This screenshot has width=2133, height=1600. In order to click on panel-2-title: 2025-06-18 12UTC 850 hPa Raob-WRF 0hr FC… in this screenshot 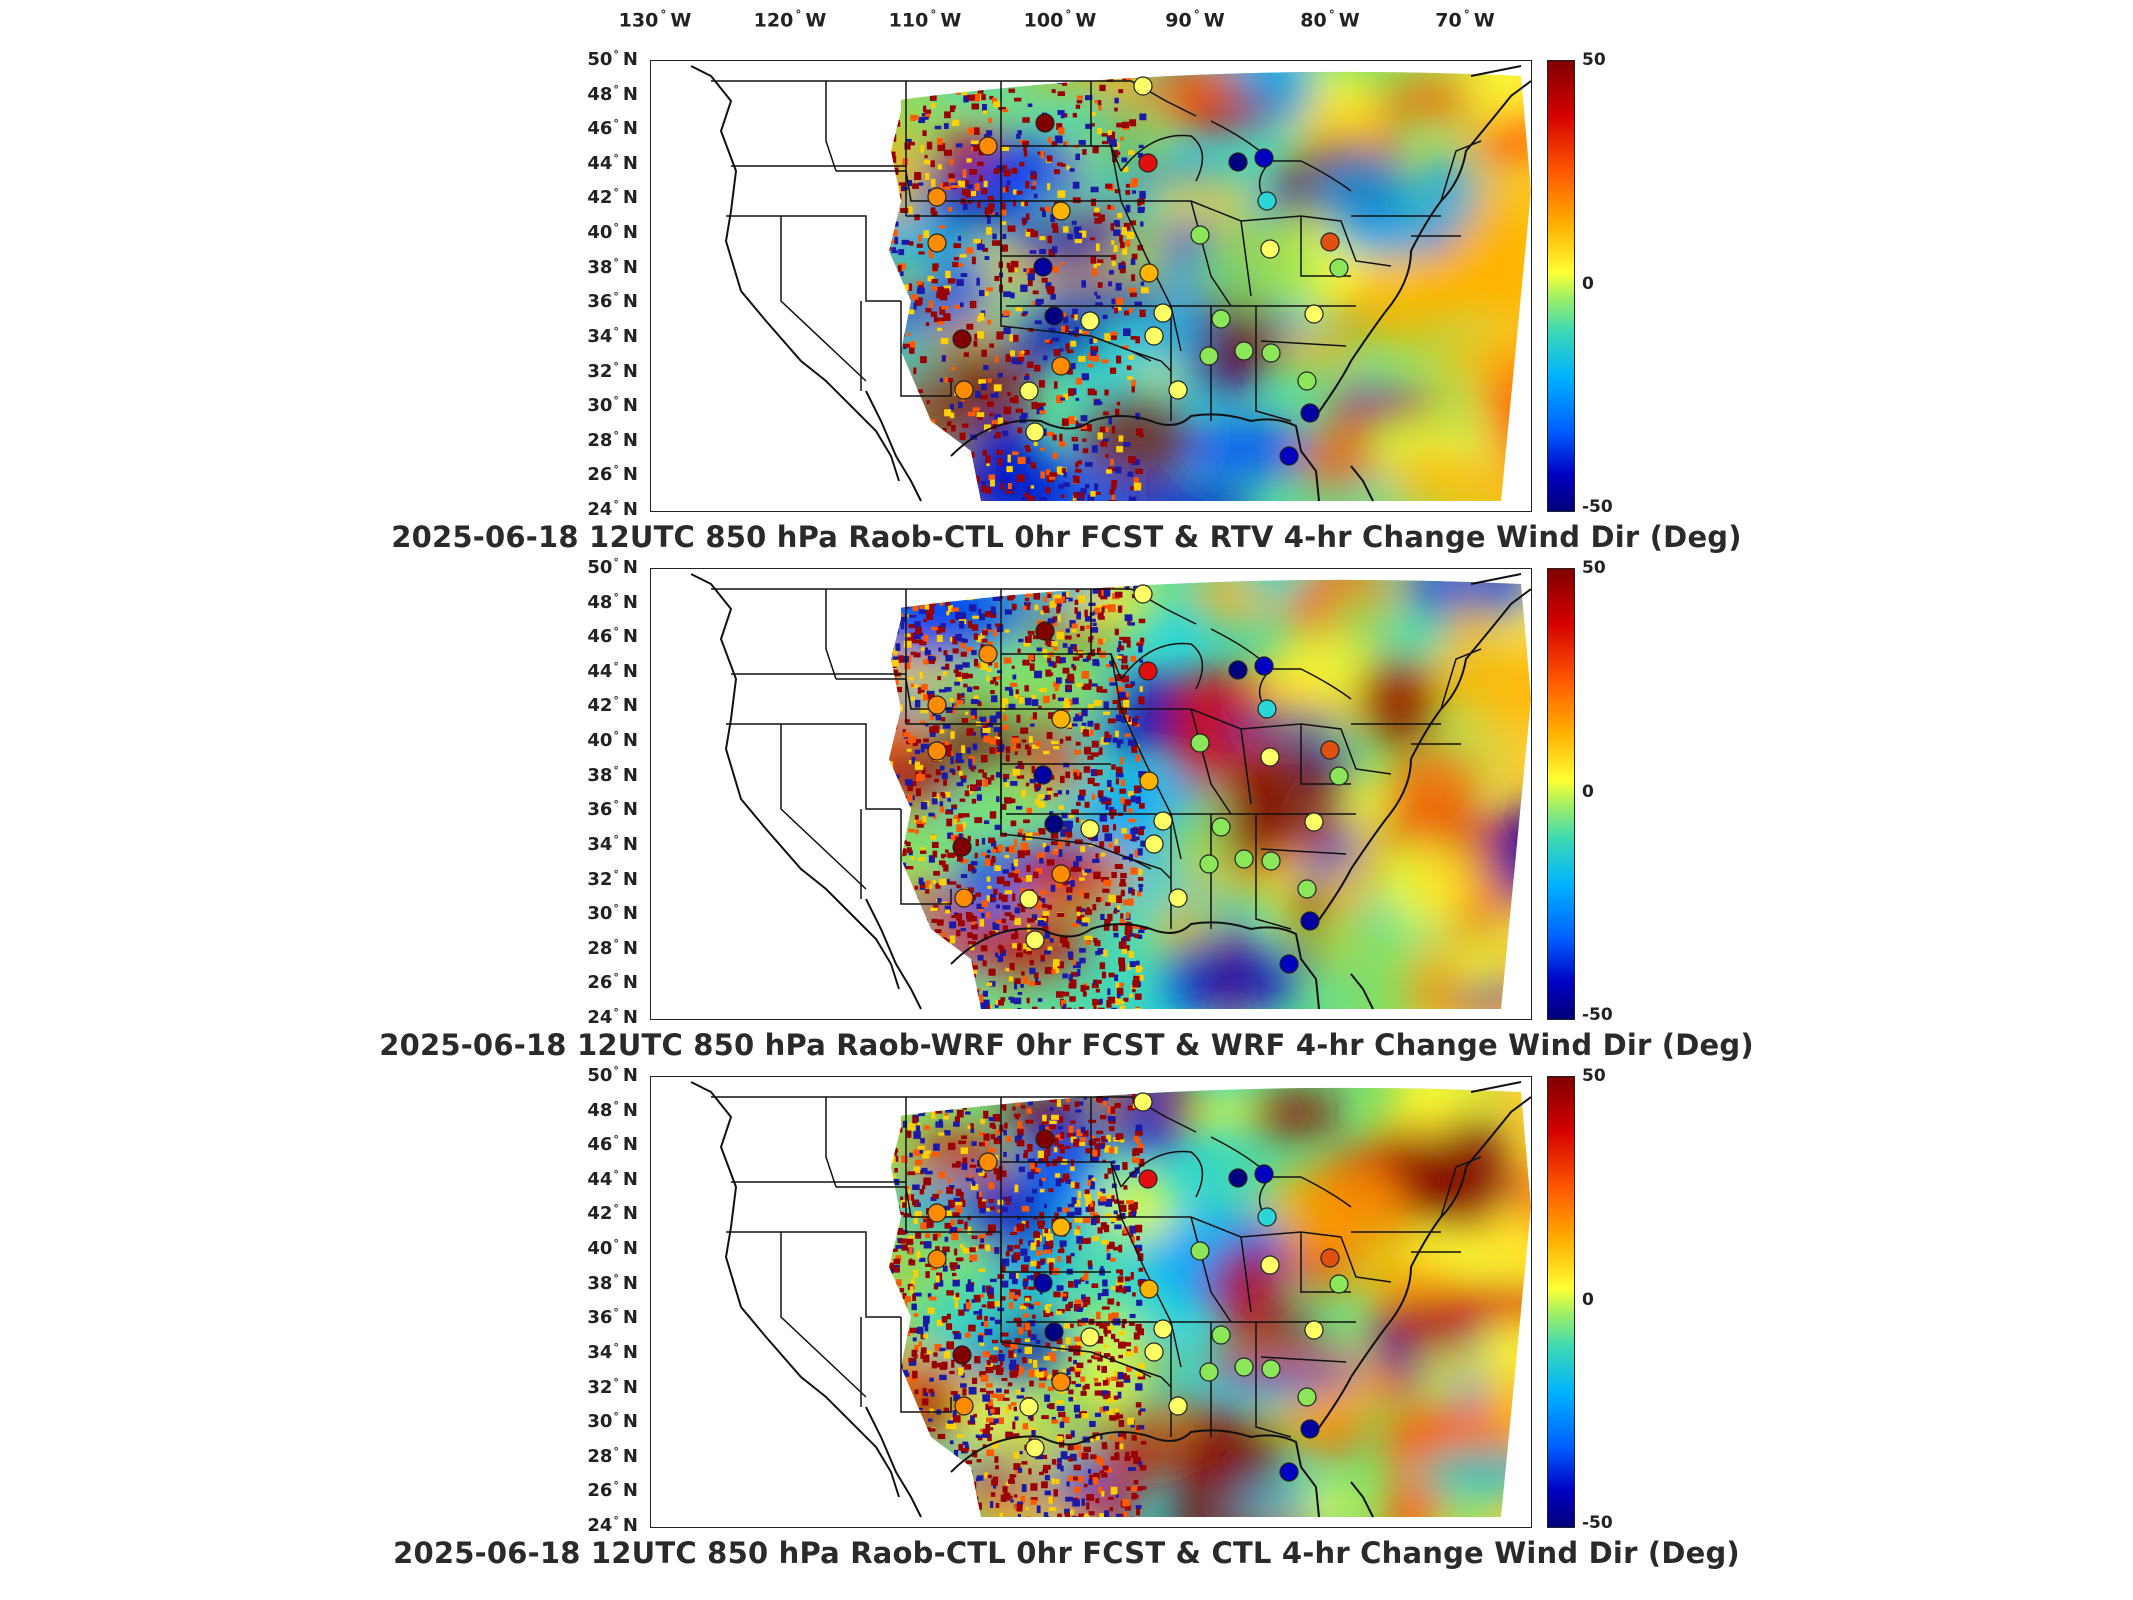, I will do `click(1066, 1045)`.